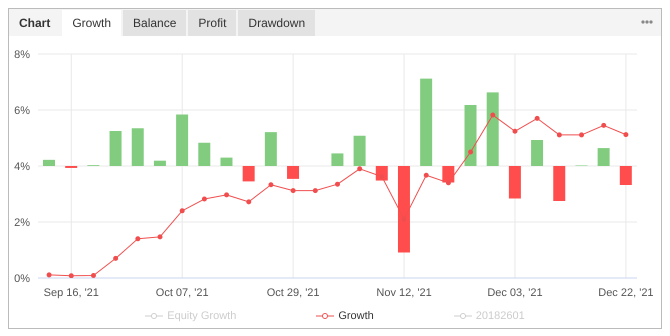 This screenshot has height=336, width=670. What do you see at coordinates (22, 166) in the screenshot?
I see `y-tick-label: 4%` at bounding box center [22, 166].